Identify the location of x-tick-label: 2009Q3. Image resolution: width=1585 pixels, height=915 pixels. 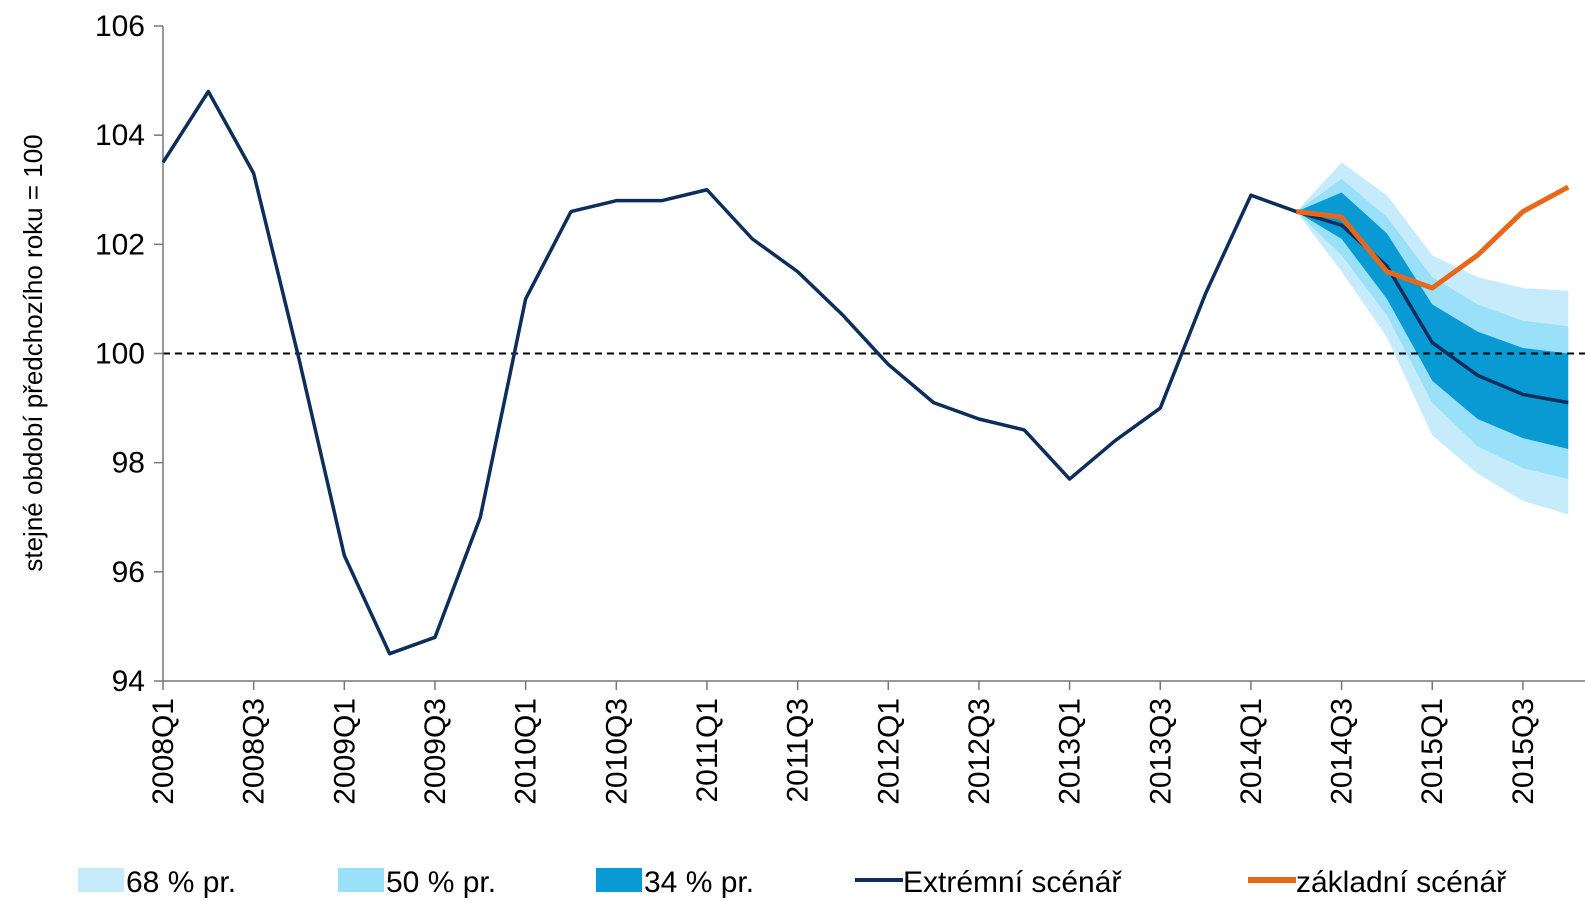
(435, 751).